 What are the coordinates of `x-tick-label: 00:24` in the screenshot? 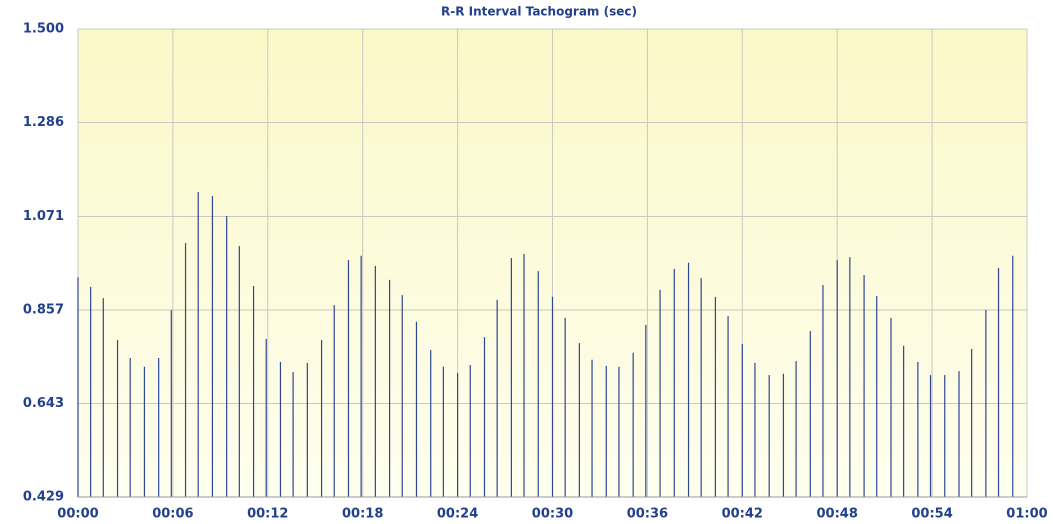 It's located at (457, 514).